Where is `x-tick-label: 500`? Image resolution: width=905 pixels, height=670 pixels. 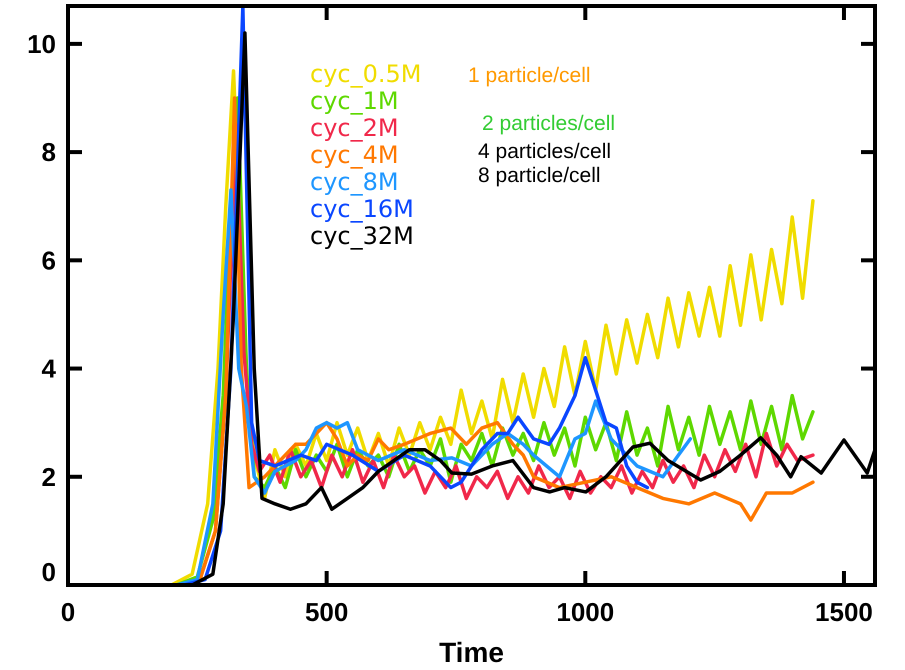 x-tick-label: 500 is located at coordinates (326, 612).